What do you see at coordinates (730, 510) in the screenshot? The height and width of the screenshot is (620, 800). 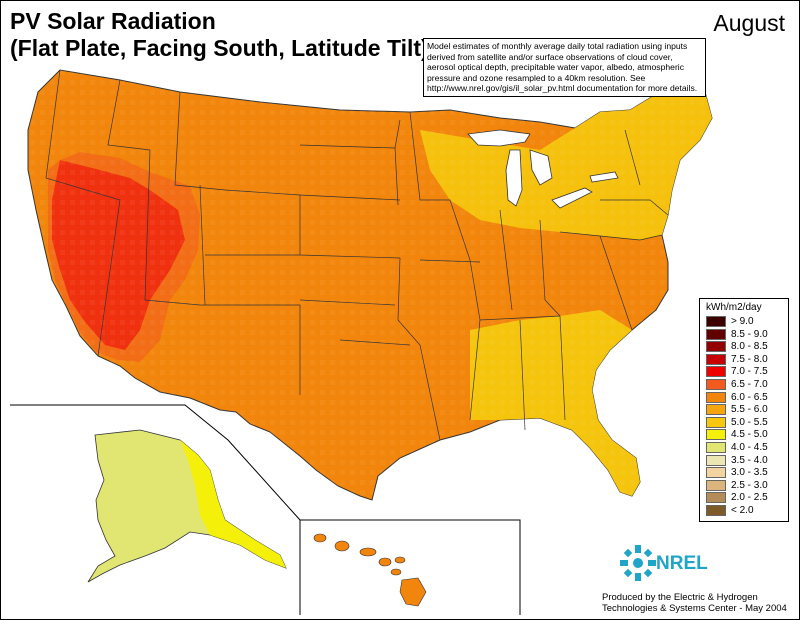 I see `legend-item: < 2.0` at bounding box center [730, 510].